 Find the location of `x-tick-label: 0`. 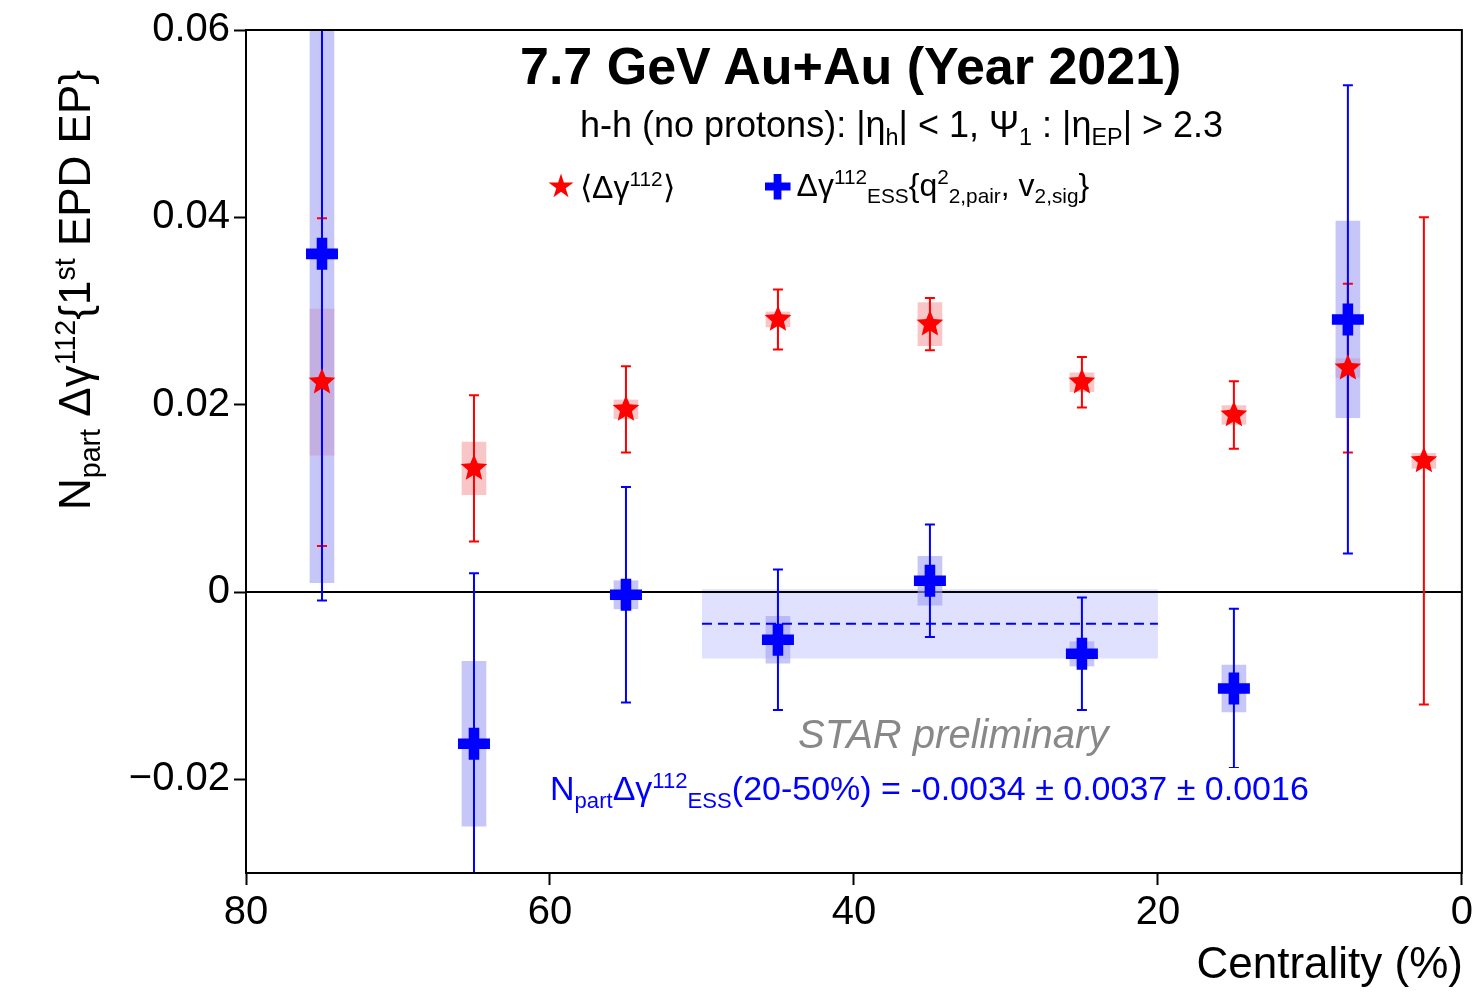

x-tick-label: 0 is located at coordinates (1461, 910).